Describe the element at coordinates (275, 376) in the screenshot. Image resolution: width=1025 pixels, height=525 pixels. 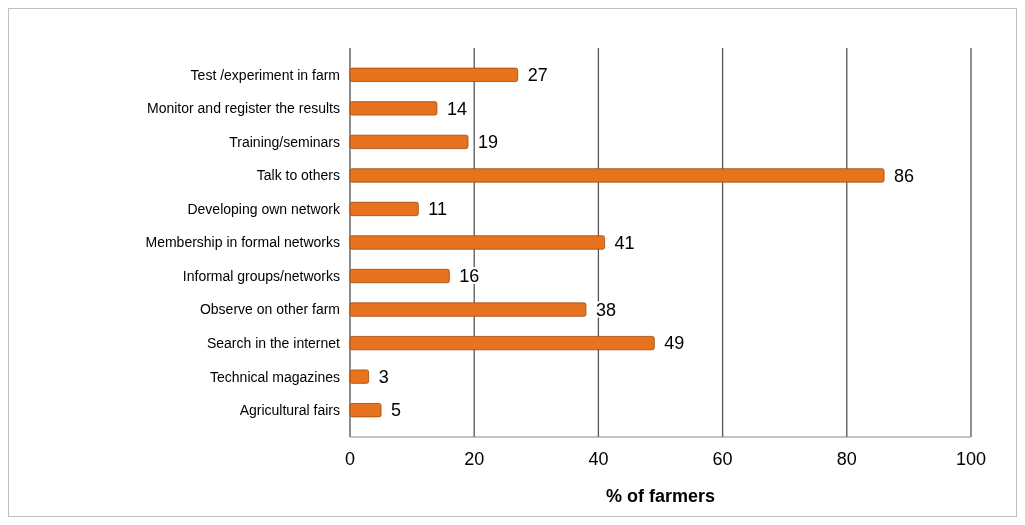
I see `y-tick-label: Technical magazines` at that location.